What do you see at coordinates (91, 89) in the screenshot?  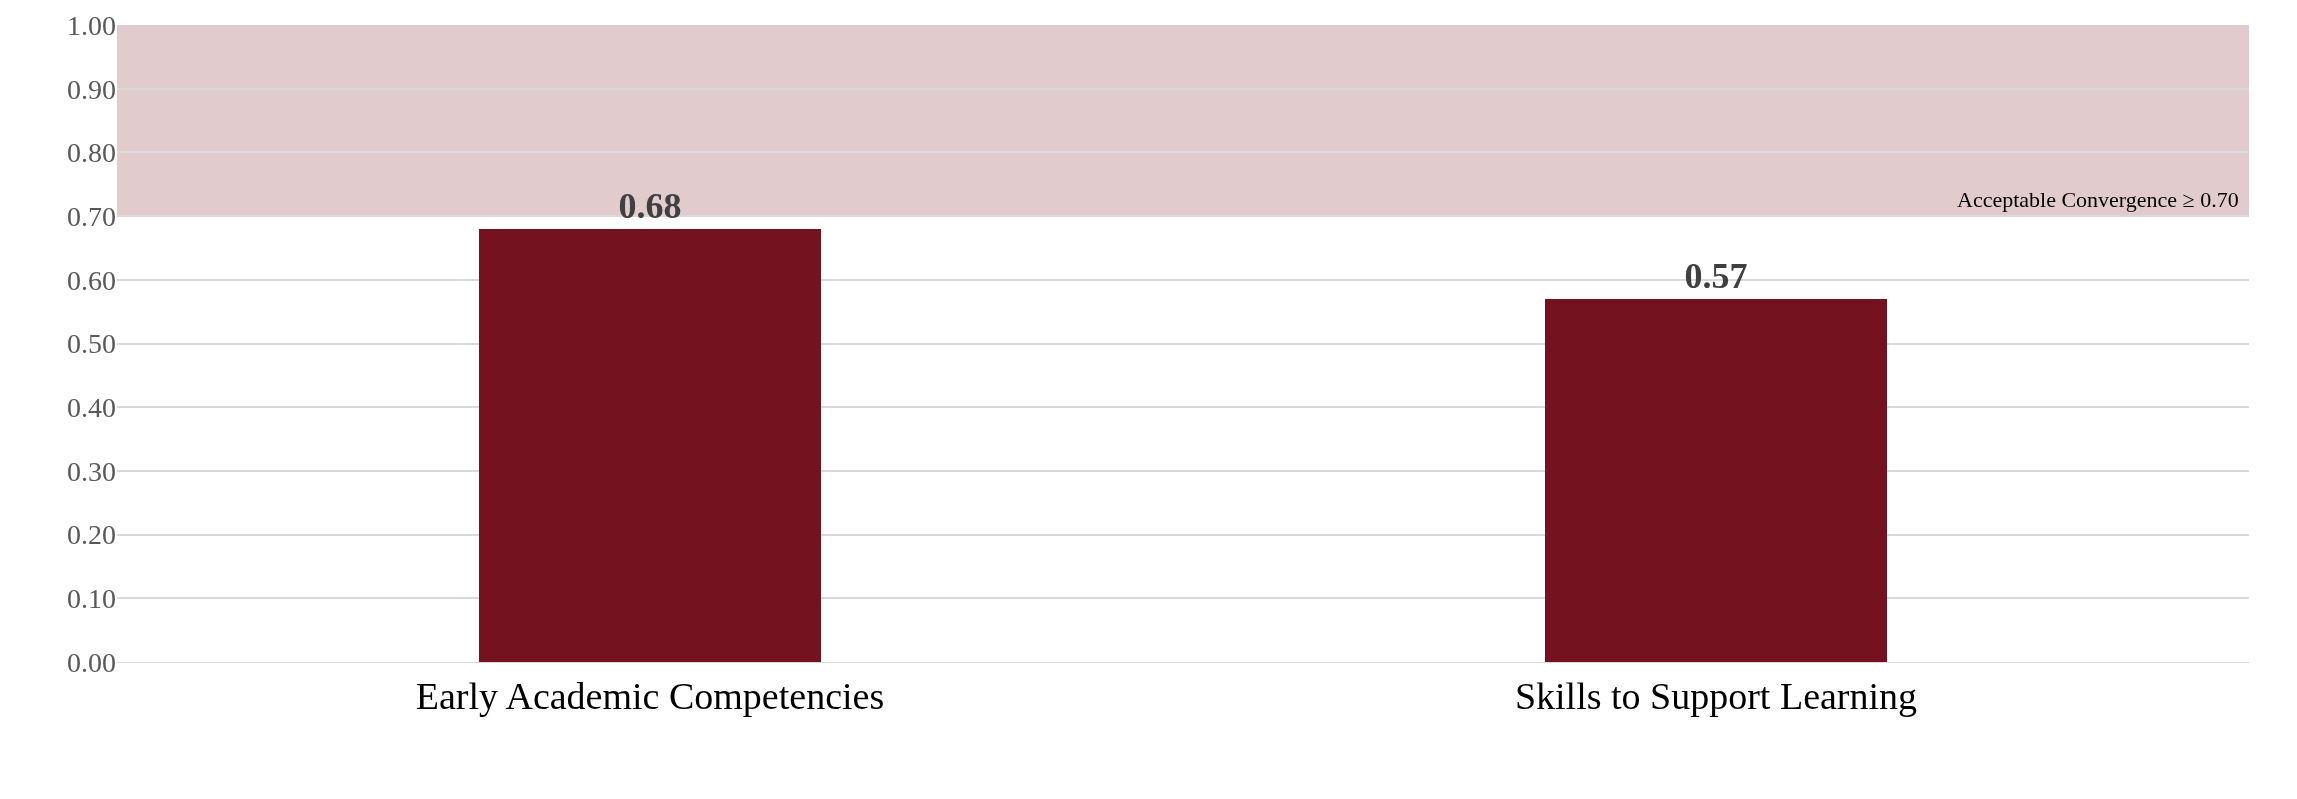 I see `y-tick-label: 0.90` at bounding box center [91, 89].